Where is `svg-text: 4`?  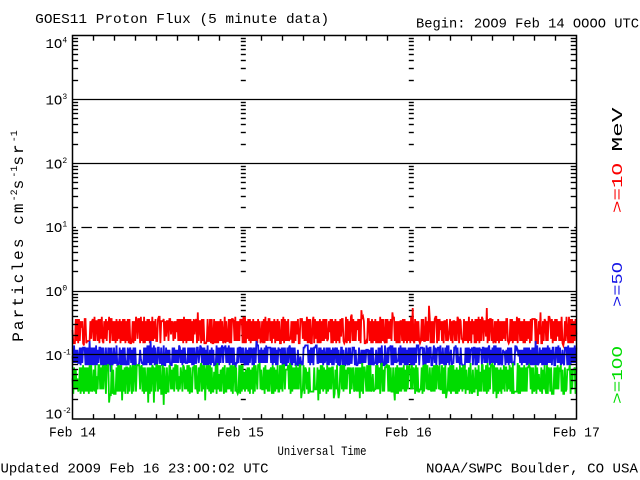 svg-text: 4 is located at coordinates (64, 41).